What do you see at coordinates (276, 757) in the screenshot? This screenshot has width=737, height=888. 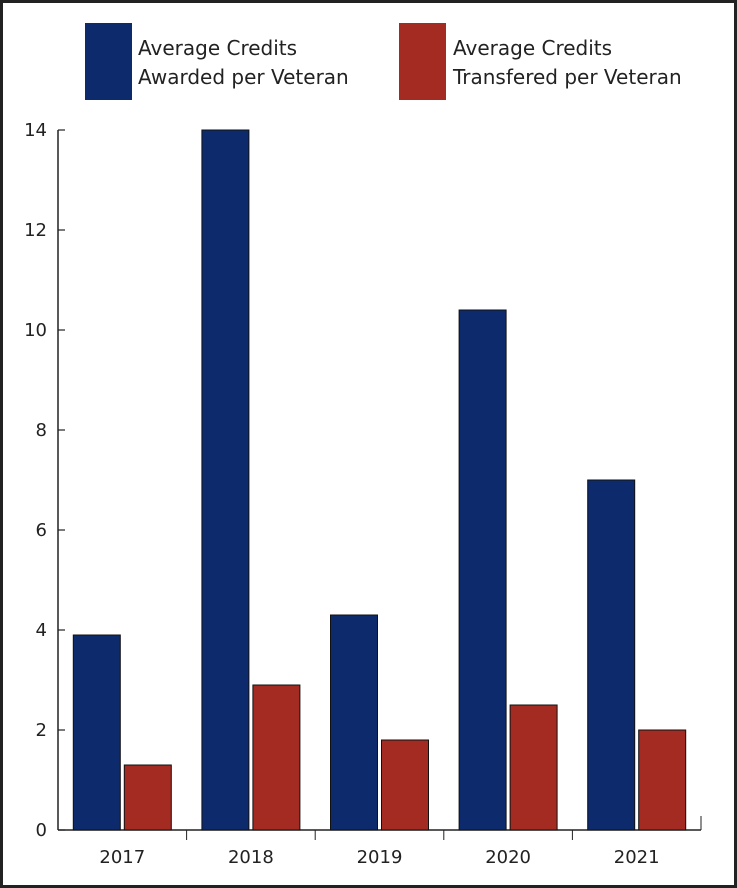 I see `bar-transferred-2018` at bounding box center [276, 757].